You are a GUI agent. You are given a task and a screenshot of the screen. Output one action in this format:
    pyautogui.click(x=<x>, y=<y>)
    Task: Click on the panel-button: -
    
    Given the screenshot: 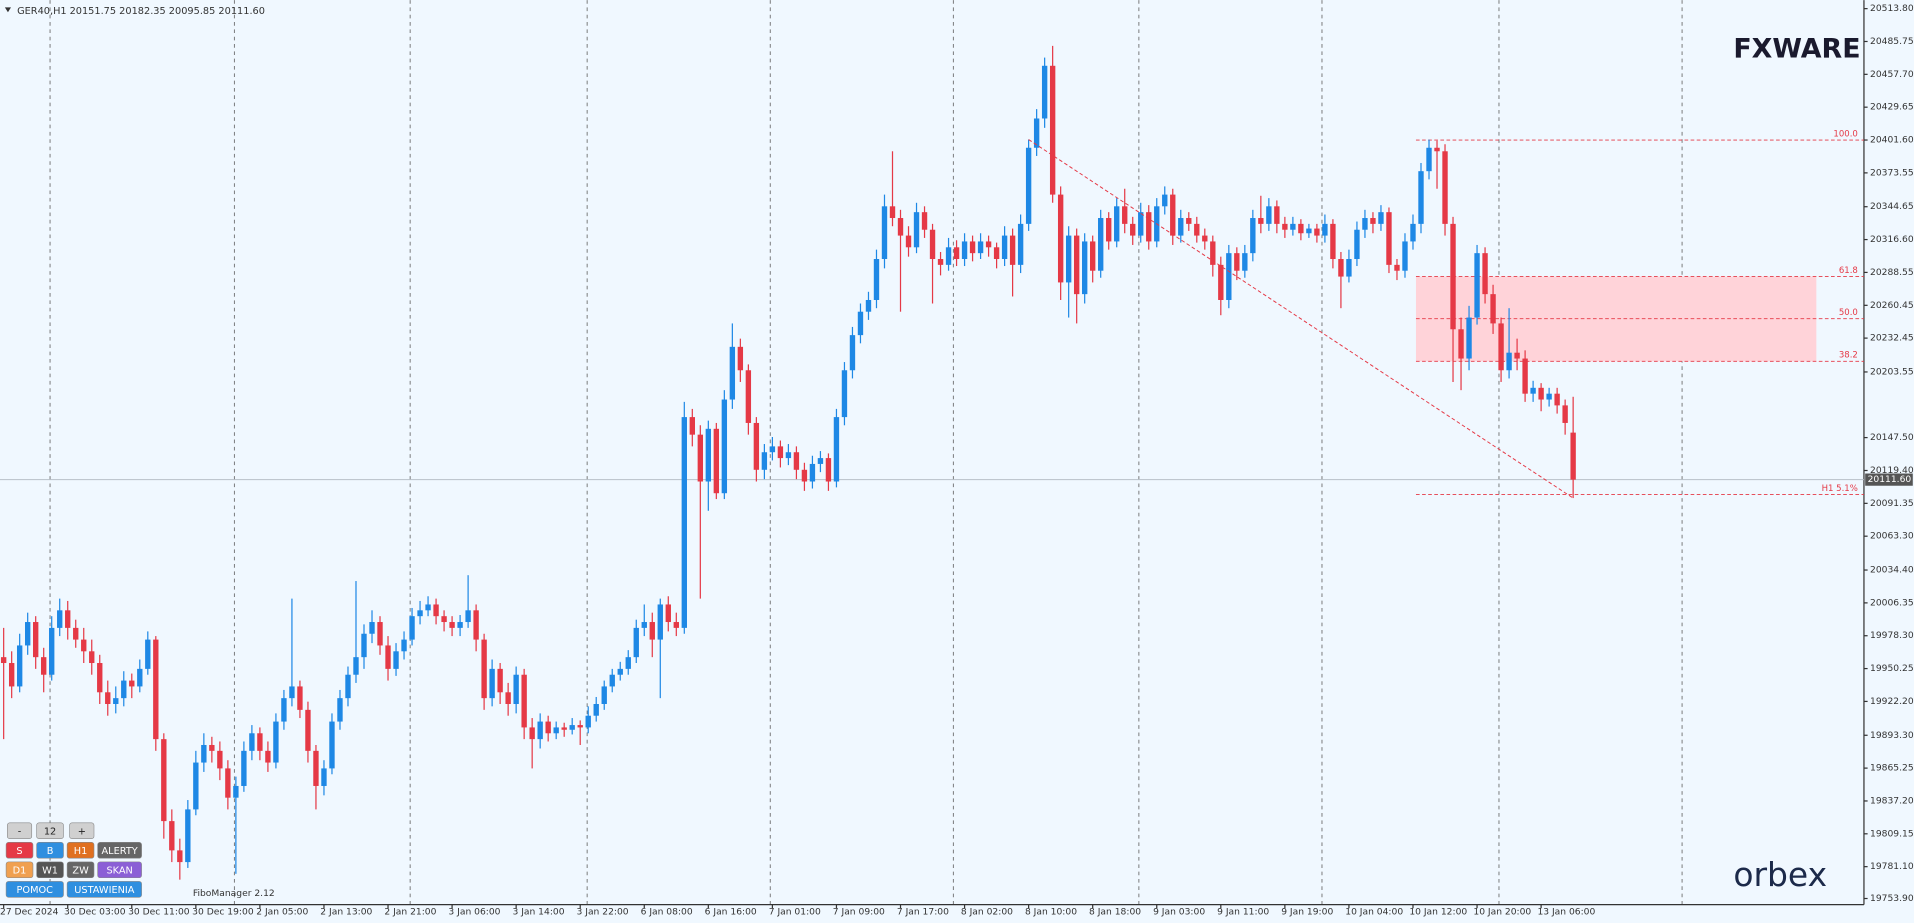 What is the action you would take?
    pyautogui.click(x=20, y=830)
    